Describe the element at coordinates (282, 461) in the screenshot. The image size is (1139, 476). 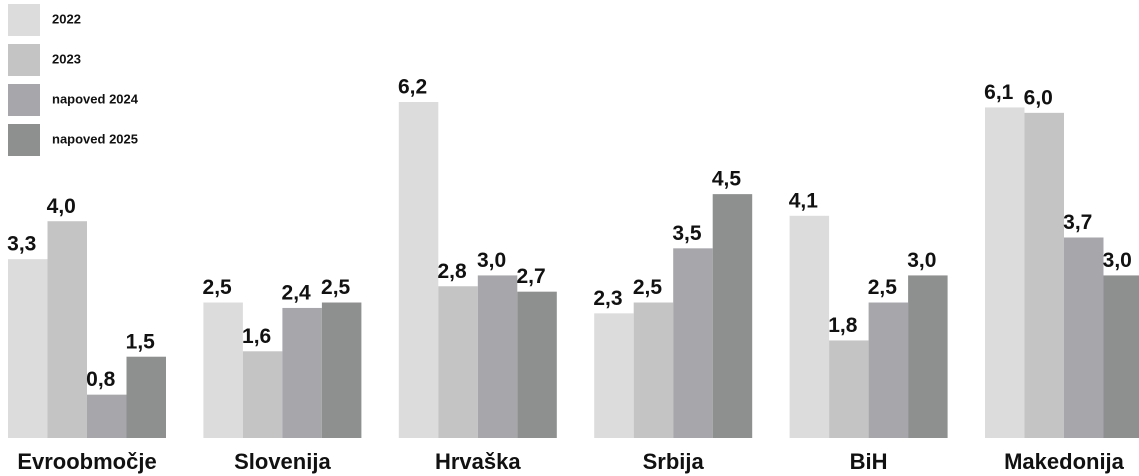
I see `category-label: Slovenija` at that location.